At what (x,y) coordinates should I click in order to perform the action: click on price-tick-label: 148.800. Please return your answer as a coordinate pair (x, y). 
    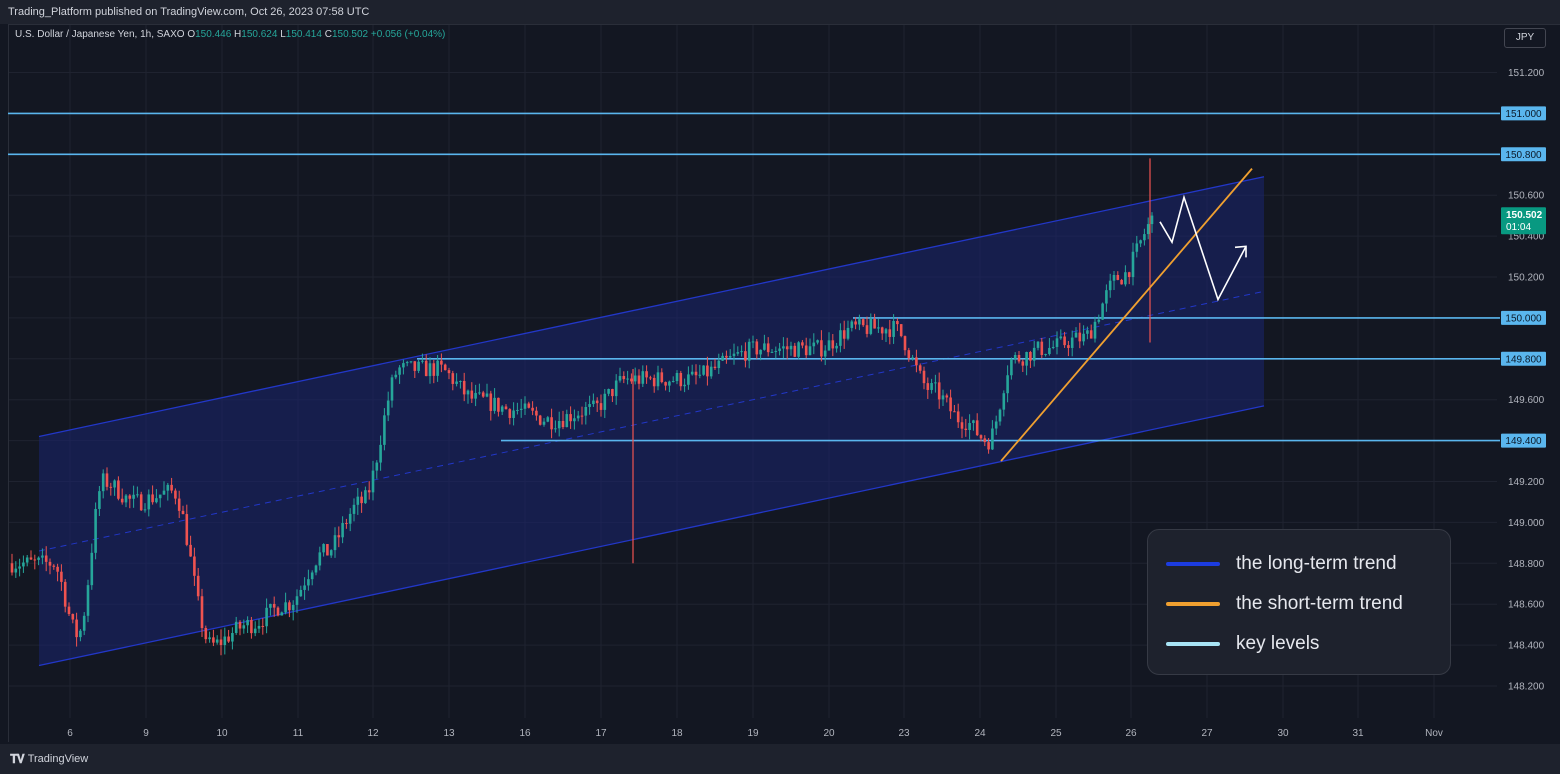
    Looking at the image, I should click on (1526, 564).